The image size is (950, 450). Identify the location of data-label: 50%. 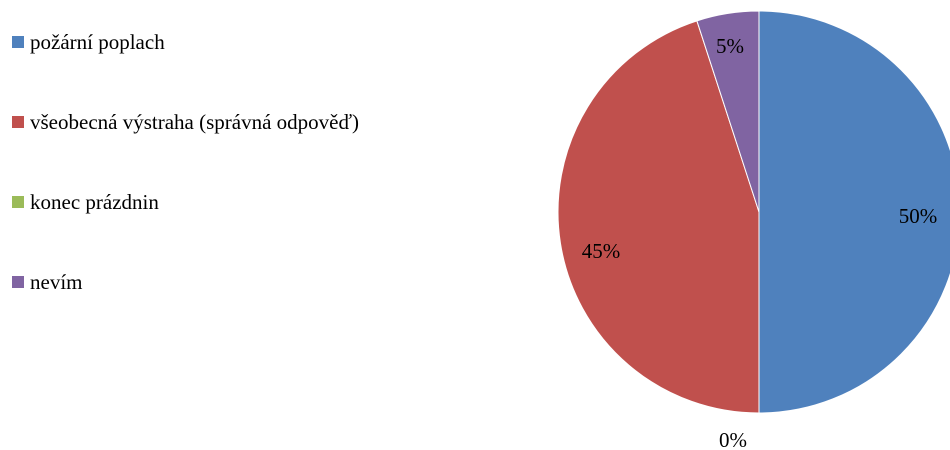
(918, 216).